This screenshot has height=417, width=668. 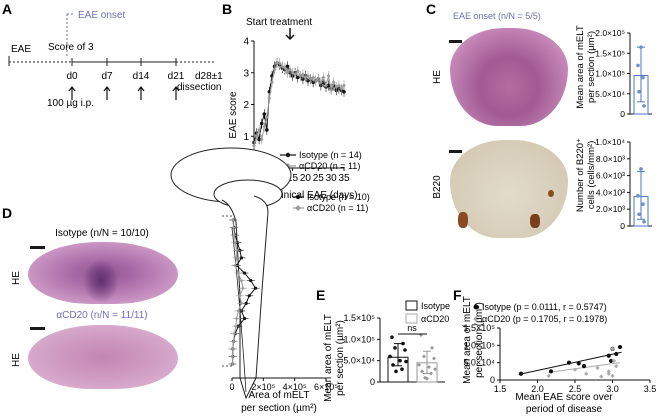 What do you see at coordinates (107, 76) in the screenshot?
I see `timeline-day-label: d7` at bounding box center [107, 76].